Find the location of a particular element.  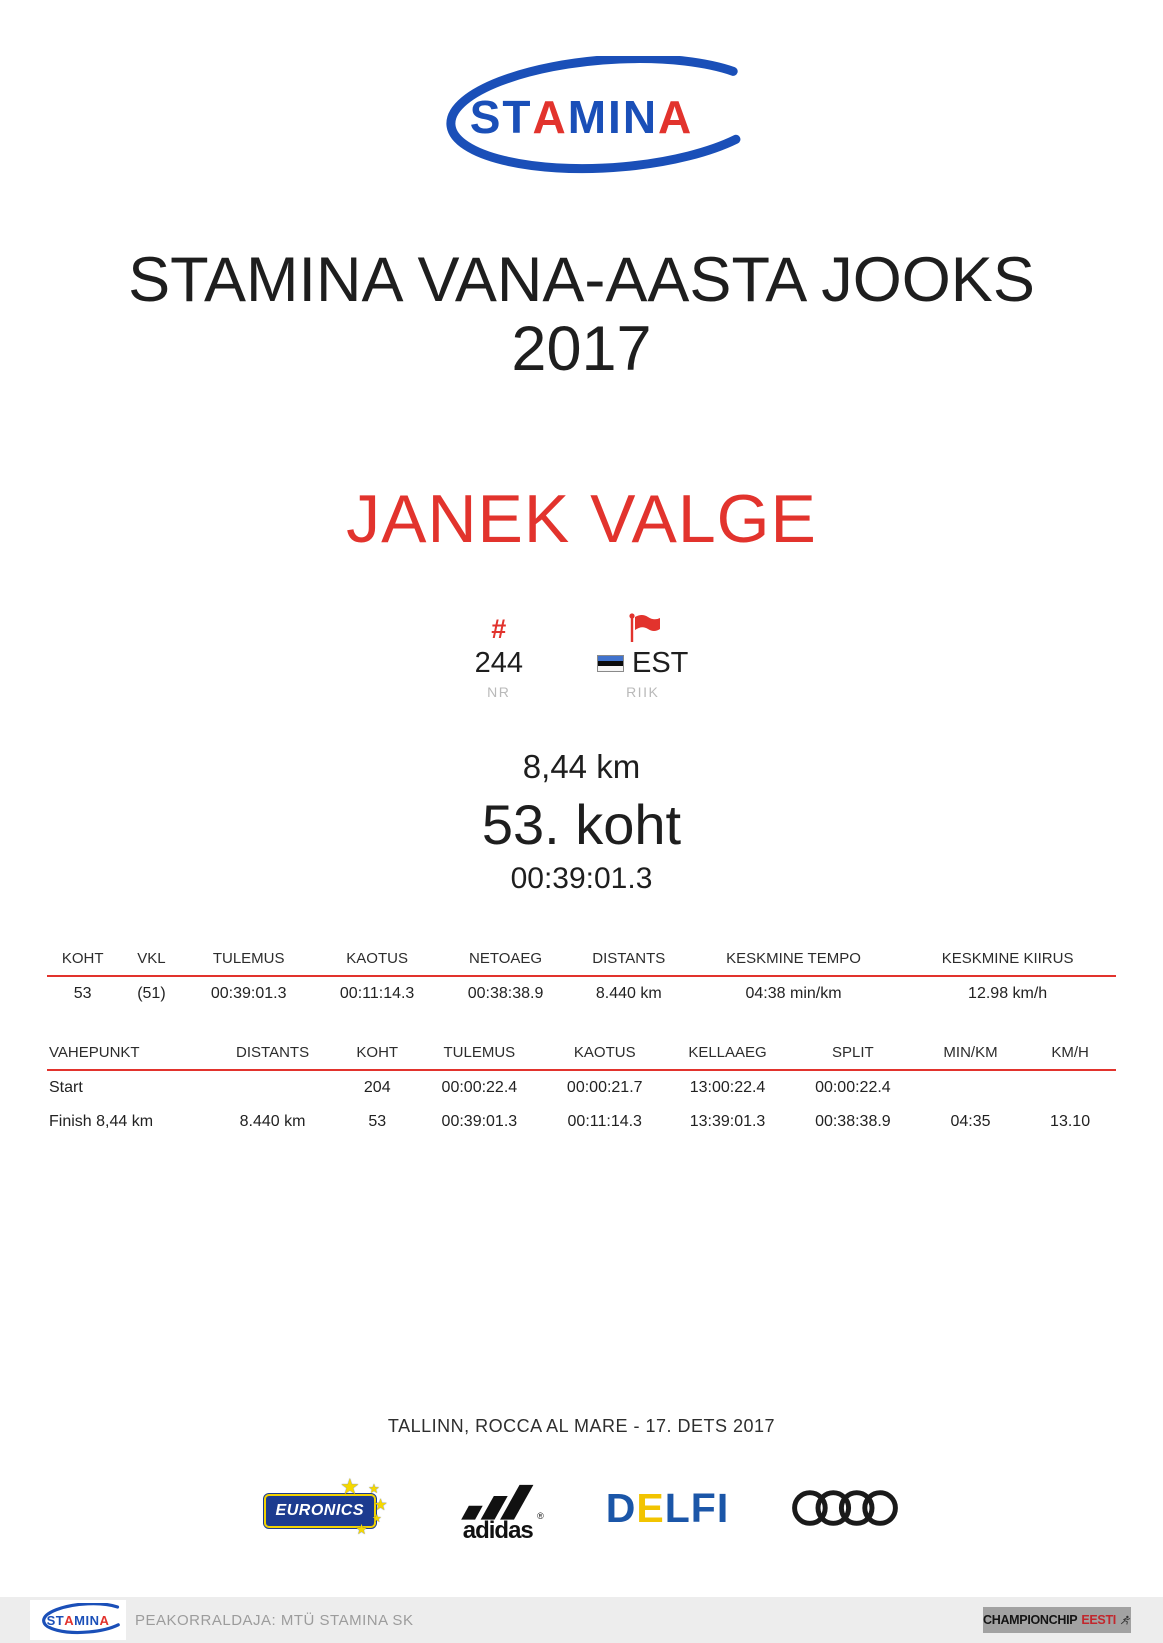

bib-info-row: # 244 NR EST RIIK is located at coordinates (581, 656).